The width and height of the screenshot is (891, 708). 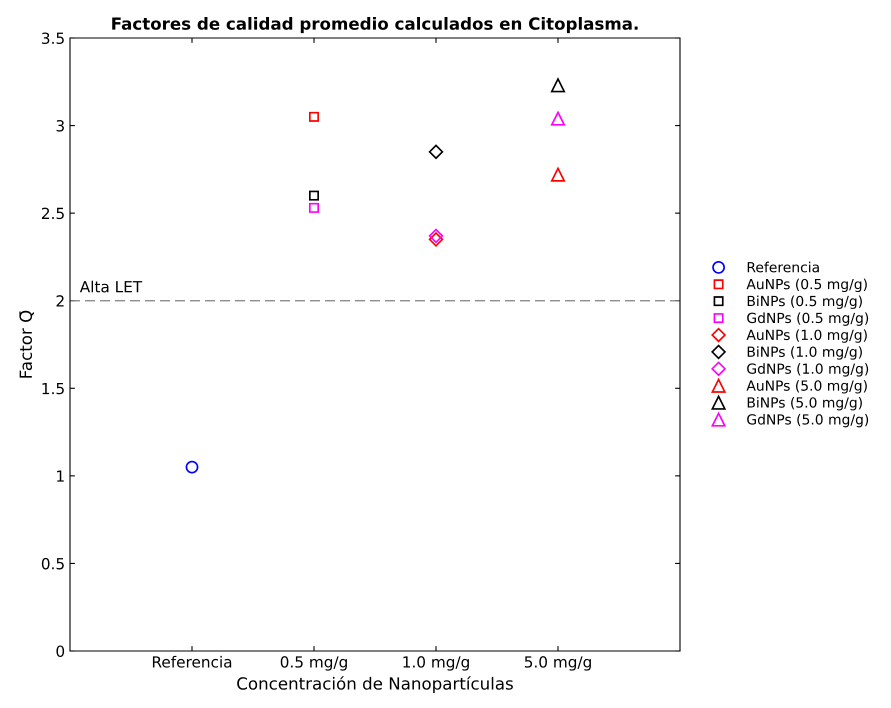 I want to click on legend-label: GdNPs (0.5 mg/g), so click(x=807, y=319).